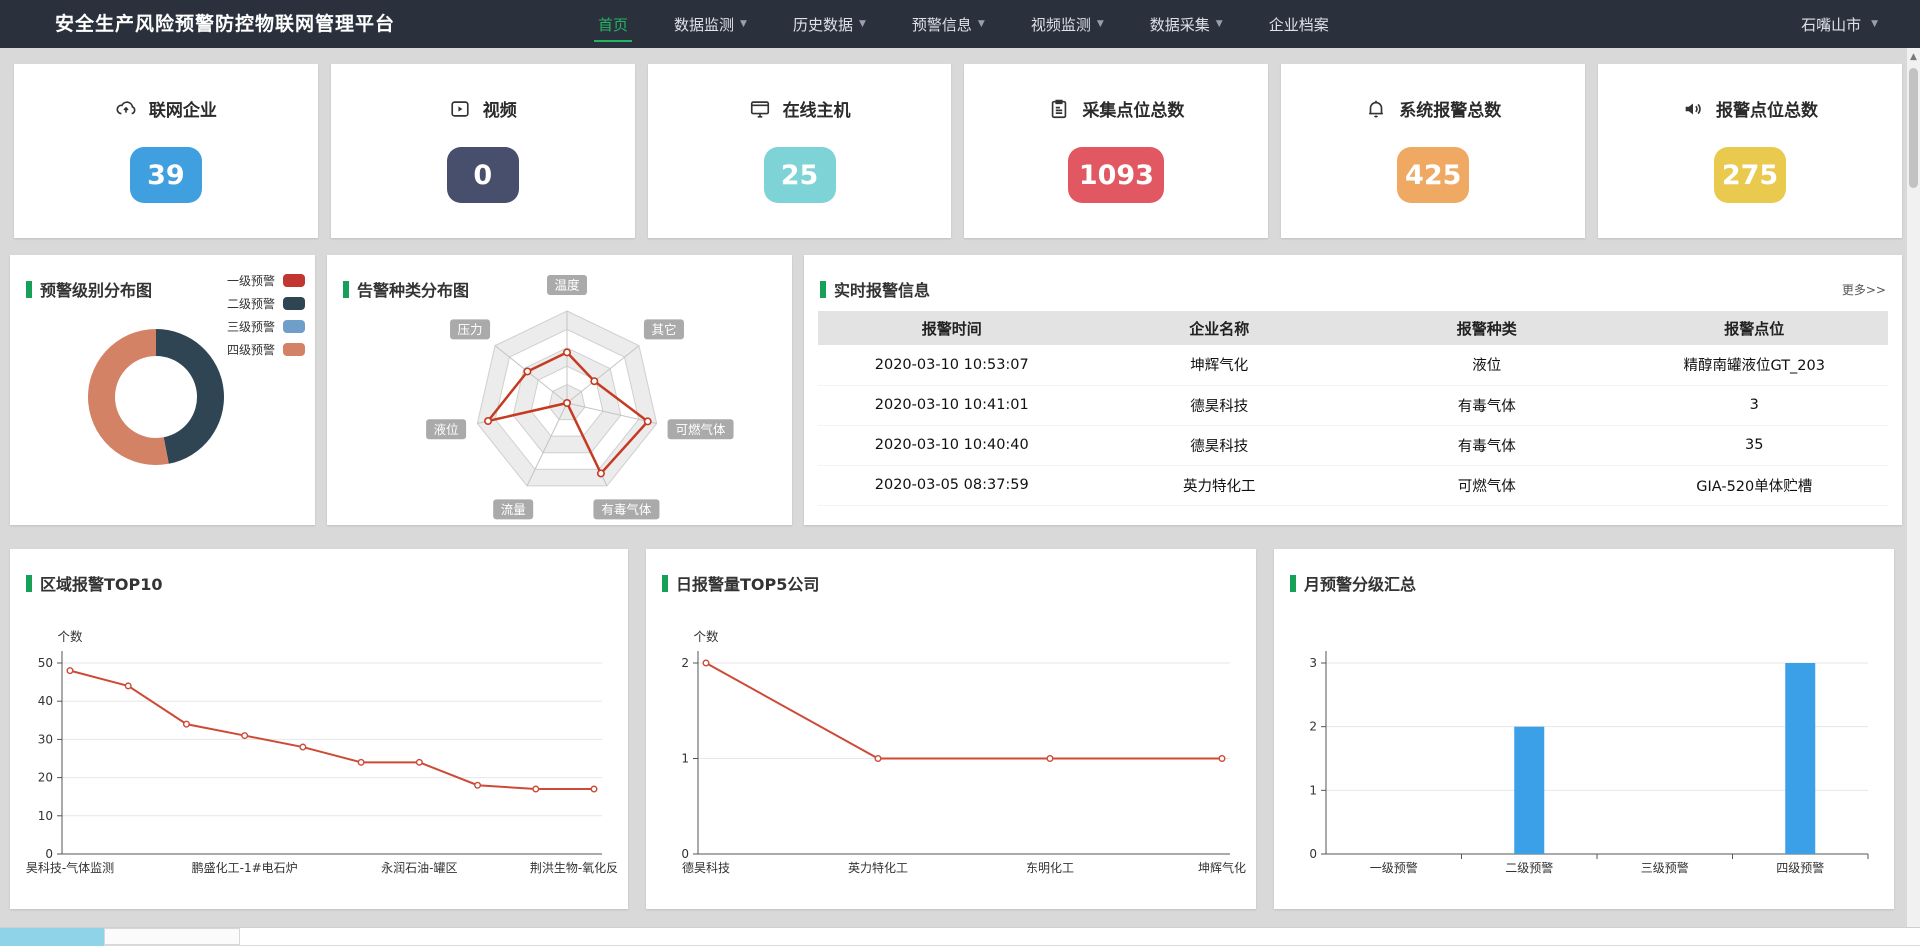 The height and width of the screenshot is (946, 1920). What do you see at coordinates (1133, 108) in the screenshot?
I see `card-label: 采集点位总数` at bounding box center [1133, 108].